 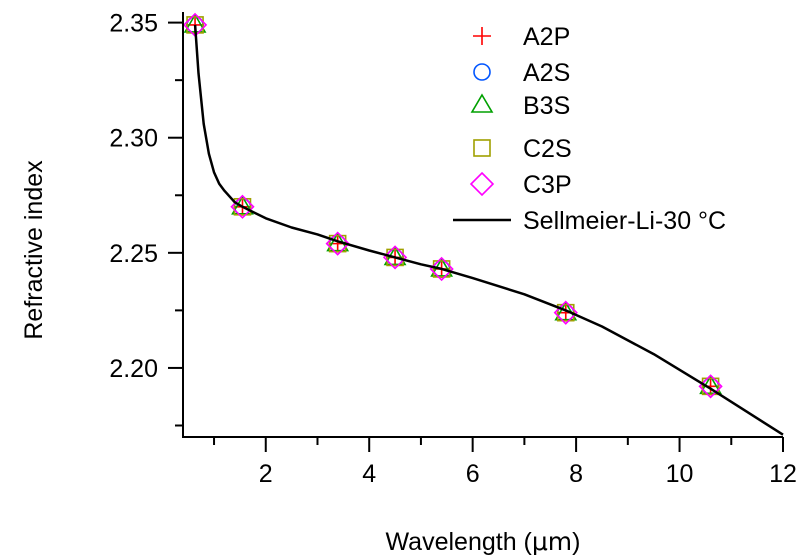 I want to click on legend-label-c2s: C2S, so click(x=547, y=149).